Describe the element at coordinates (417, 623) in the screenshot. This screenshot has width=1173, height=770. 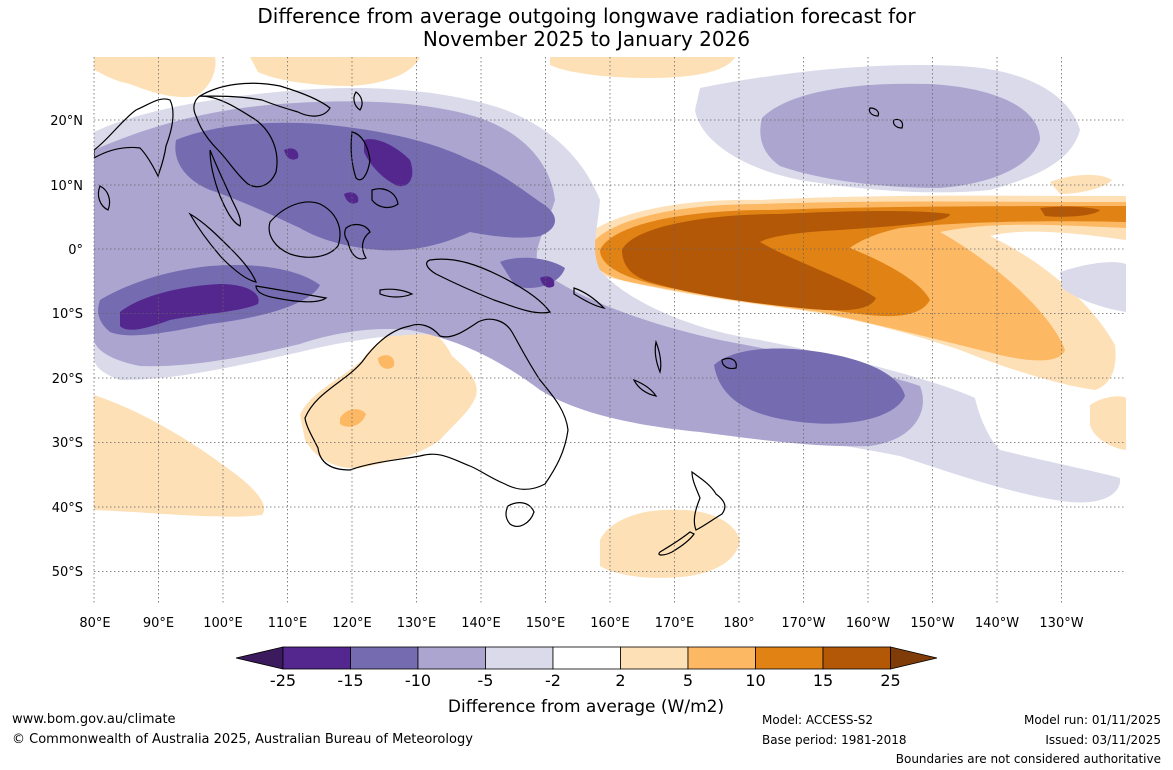
I see `lon-label: 130°E` at that location.